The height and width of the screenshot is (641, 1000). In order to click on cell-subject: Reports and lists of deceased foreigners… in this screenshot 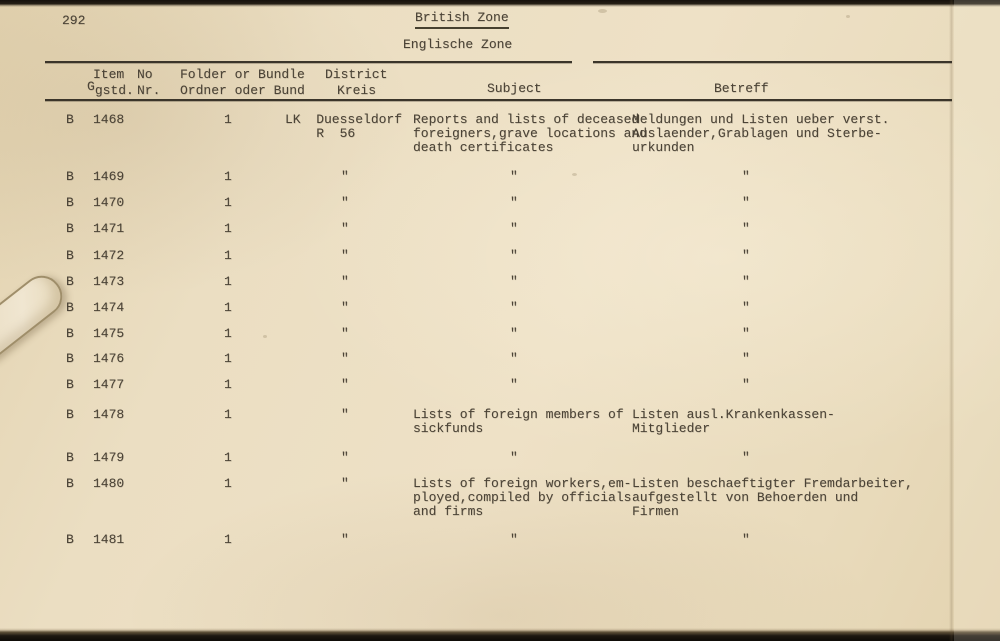, I will do `click(530, 133)`.